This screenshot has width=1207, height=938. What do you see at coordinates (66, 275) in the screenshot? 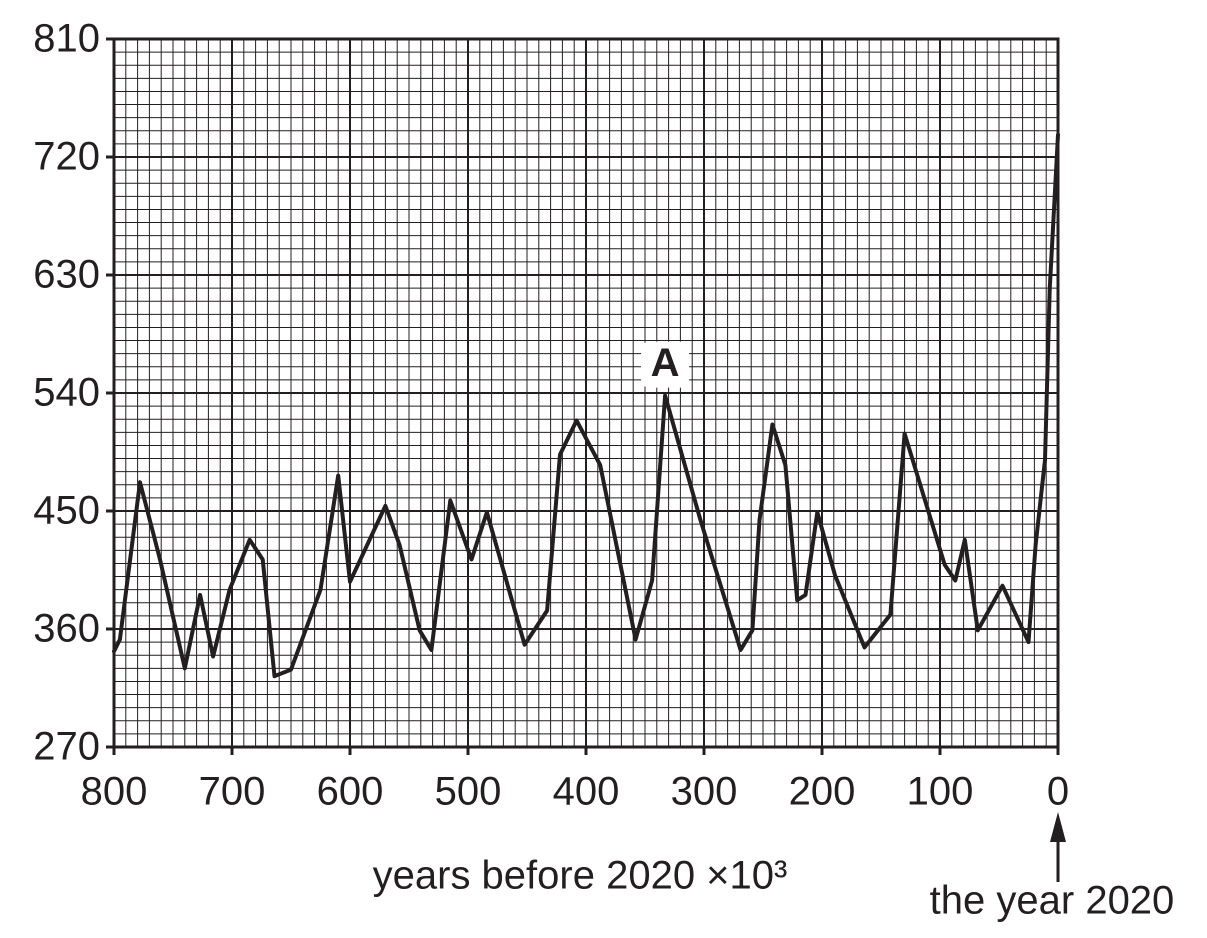
I see `y-tick-label: 630` at bounding box center [66, 275].